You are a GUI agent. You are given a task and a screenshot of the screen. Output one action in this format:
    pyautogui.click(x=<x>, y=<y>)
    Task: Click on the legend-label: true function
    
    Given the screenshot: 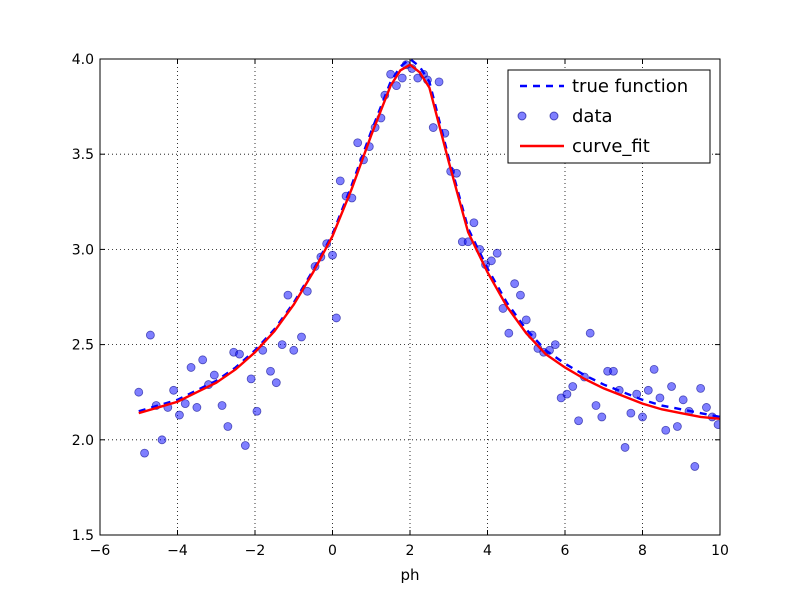 What is the action you would take?
    pyautogui.click(x=630, y=86)
    